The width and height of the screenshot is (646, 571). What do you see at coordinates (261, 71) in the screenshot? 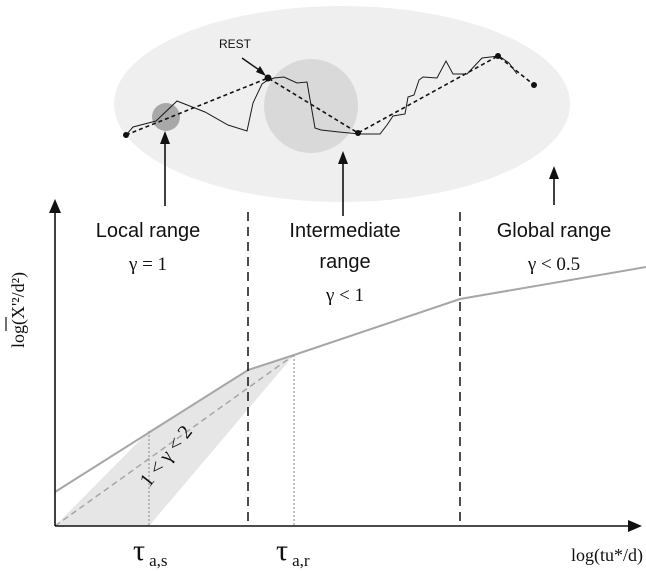
I see `rest-pointer-arrowhead` at bounding box center [261, 71].